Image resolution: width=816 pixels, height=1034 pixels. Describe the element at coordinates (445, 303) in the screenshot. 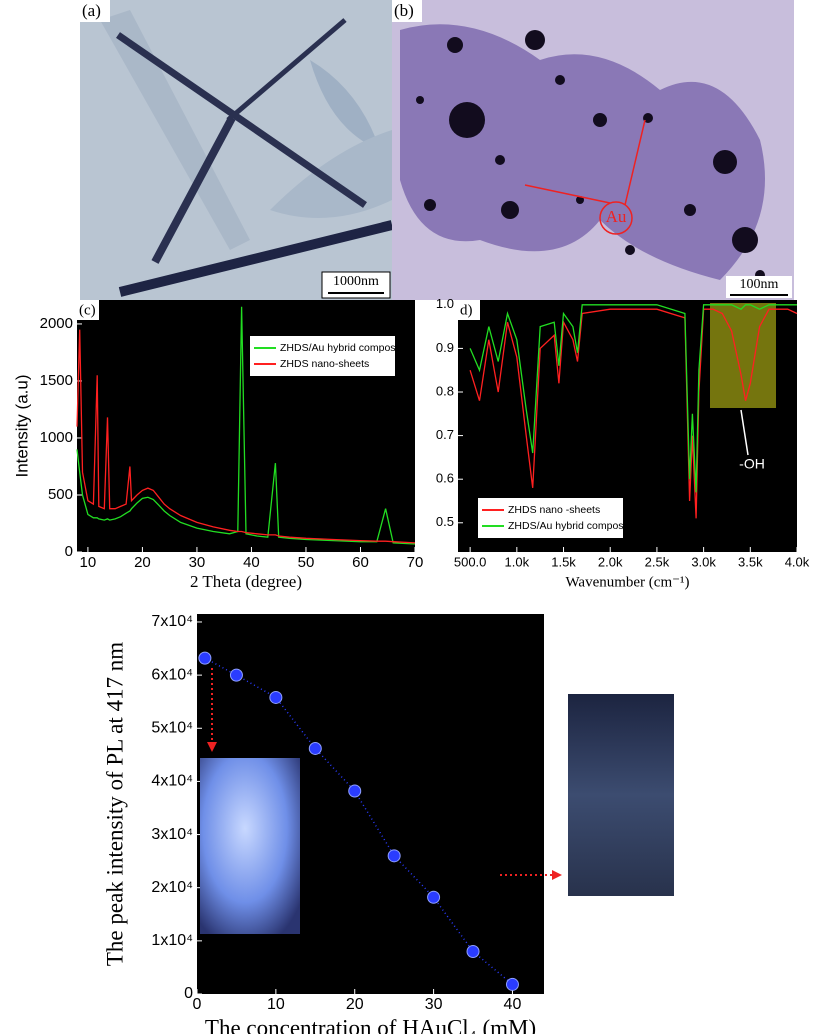

I see `y-tick-label: 1.0` at that location.